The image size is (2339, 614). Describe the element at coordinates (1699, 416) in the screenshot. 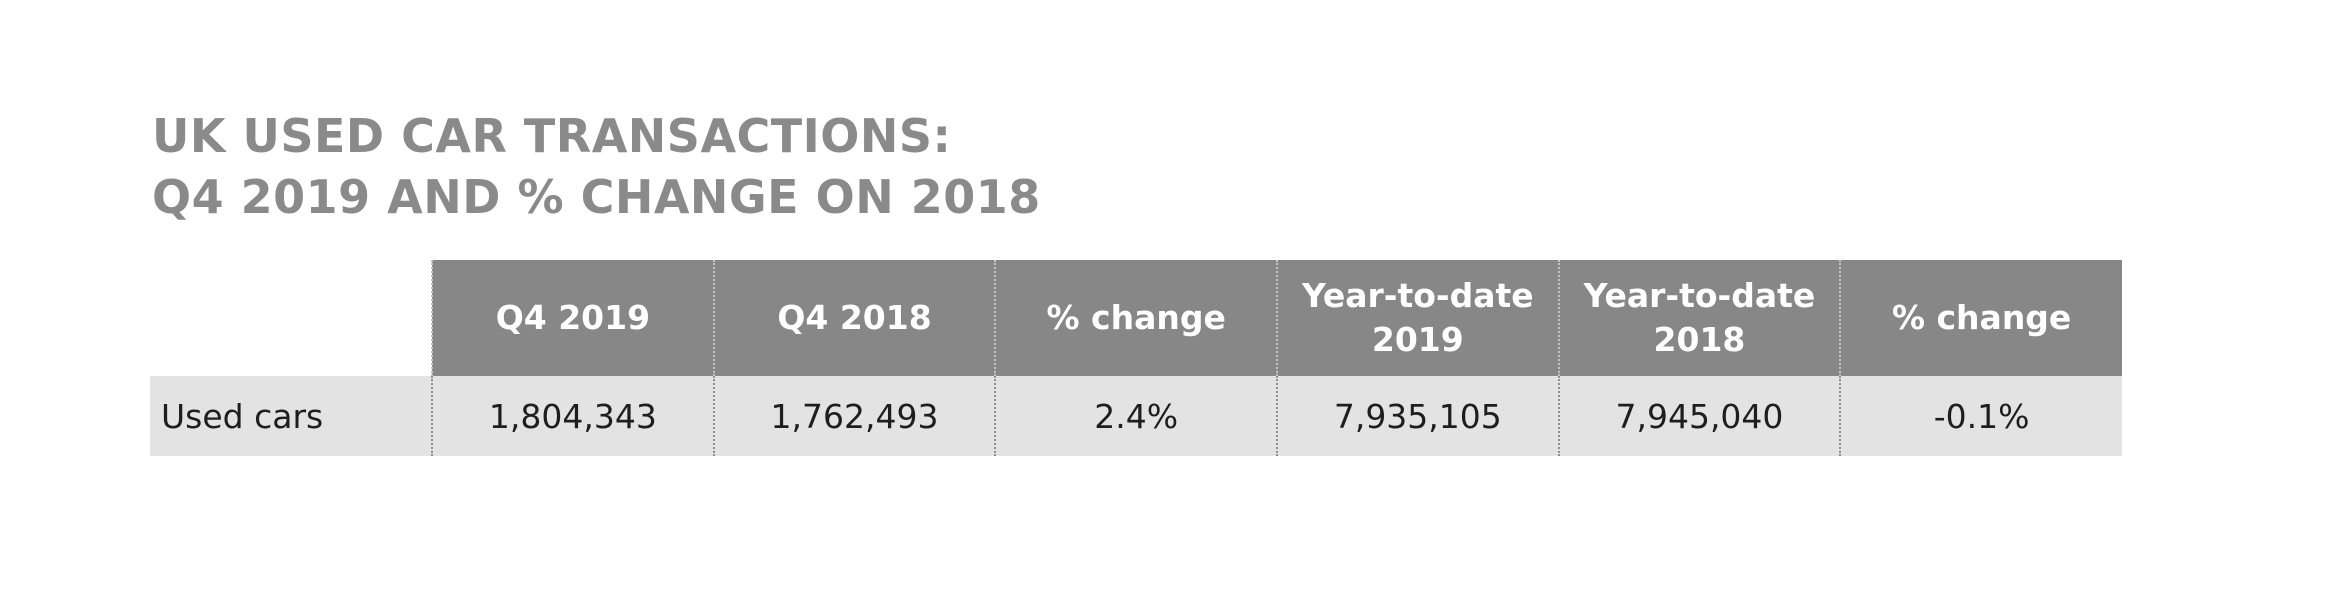

I see `cell-ytd-2018: 7,945,040` at that location.